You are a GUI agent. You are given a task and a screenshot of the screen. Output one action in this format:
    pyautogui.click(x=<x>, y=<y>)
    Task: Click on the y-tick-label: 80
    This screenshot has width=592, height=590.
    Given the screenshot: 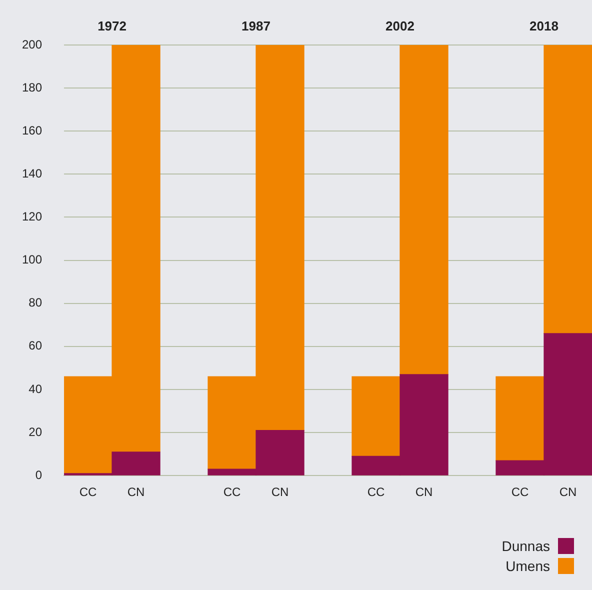 What is the action you would take?
    pyautogui.click(x=35, y=303)
    